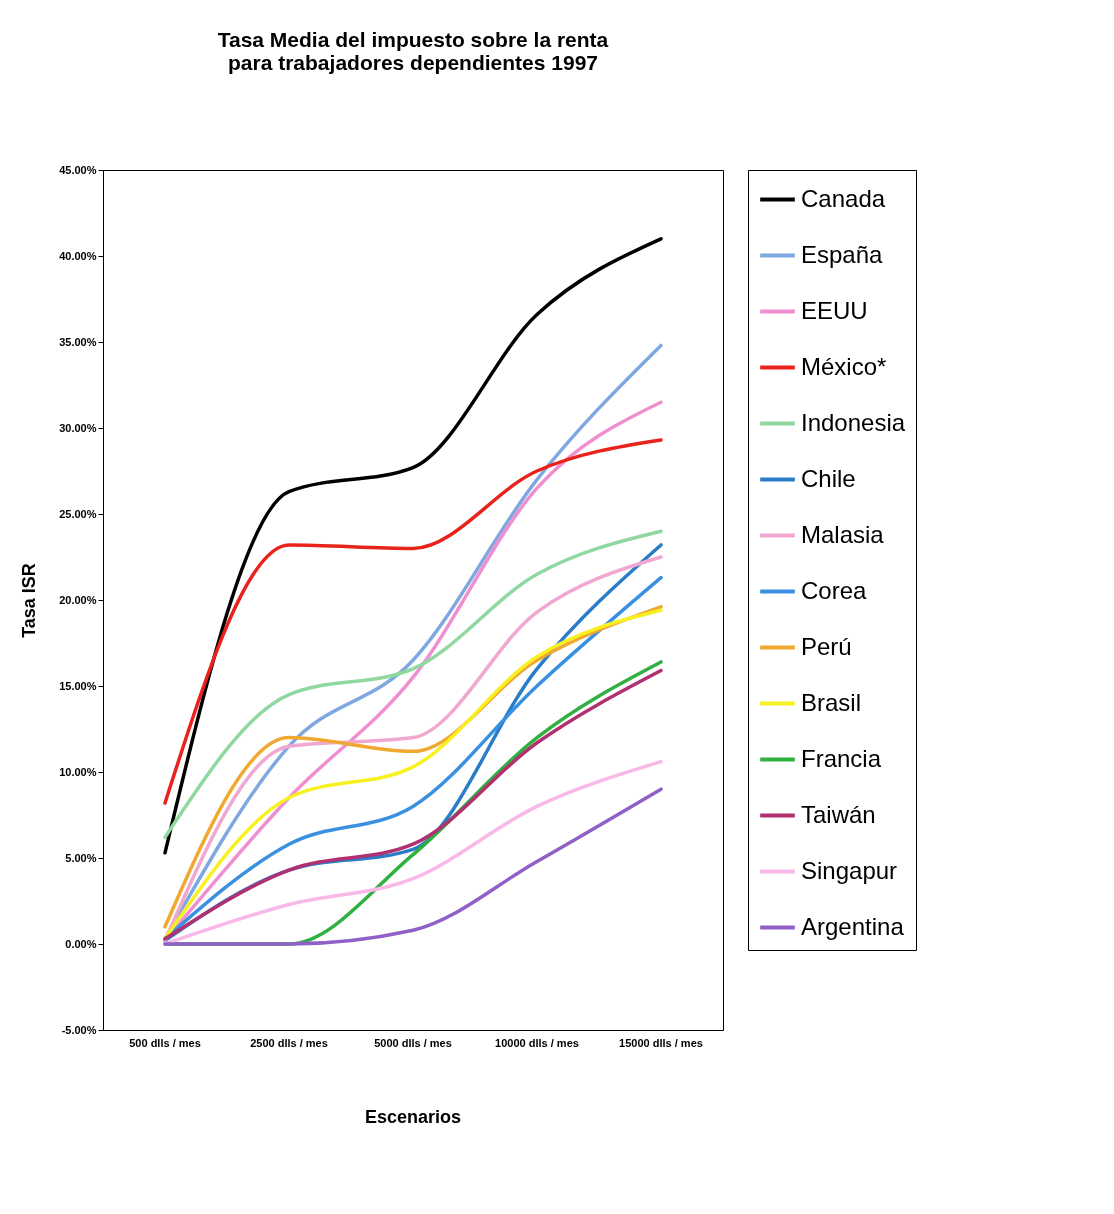 This screenshot has height=1214, width=1114. Describe the element at coordinates (78, 427) in the screenshot. I see `y-tick-label: 30.00%` at that location.